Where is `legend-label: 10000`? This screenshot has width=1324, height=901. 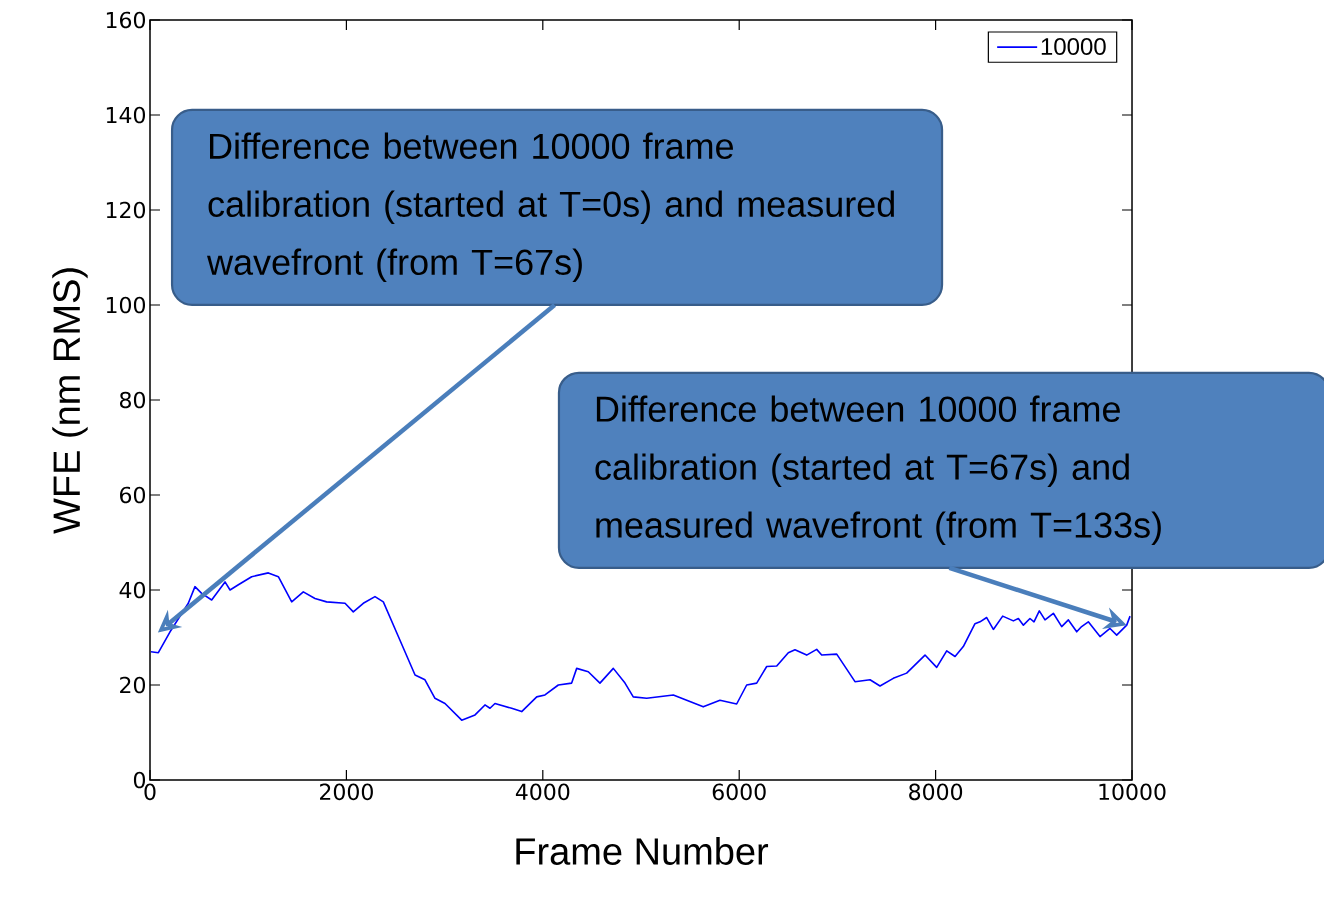
legend-label: 10000 is located at coordinates (1073, 46).